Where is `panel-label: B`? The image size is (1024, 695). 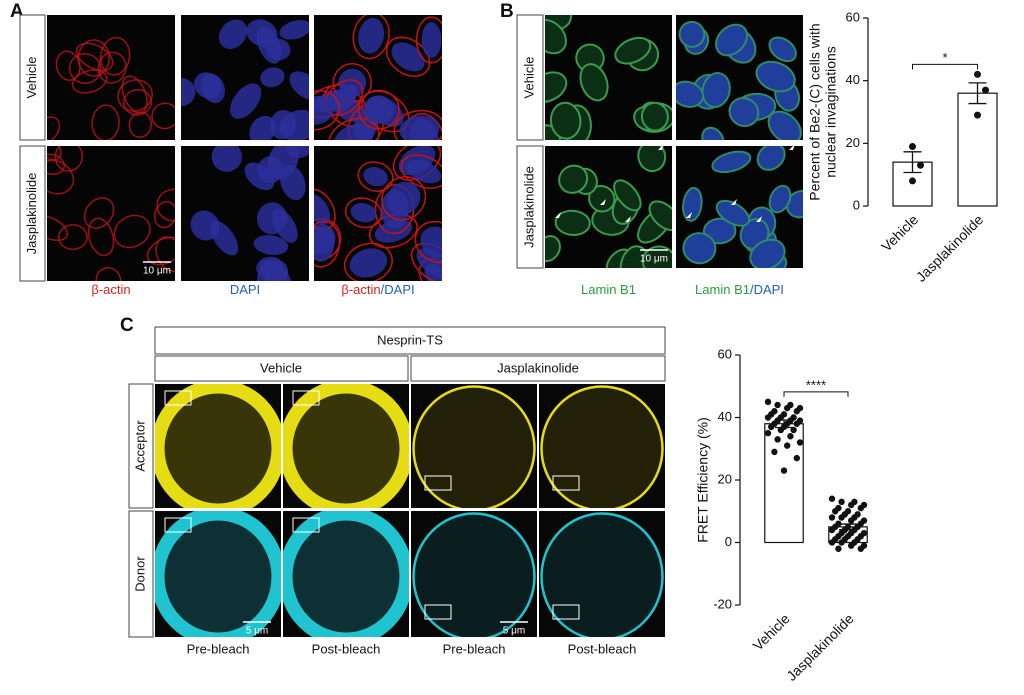 panel-label: B is located at coordinates (507, 11).